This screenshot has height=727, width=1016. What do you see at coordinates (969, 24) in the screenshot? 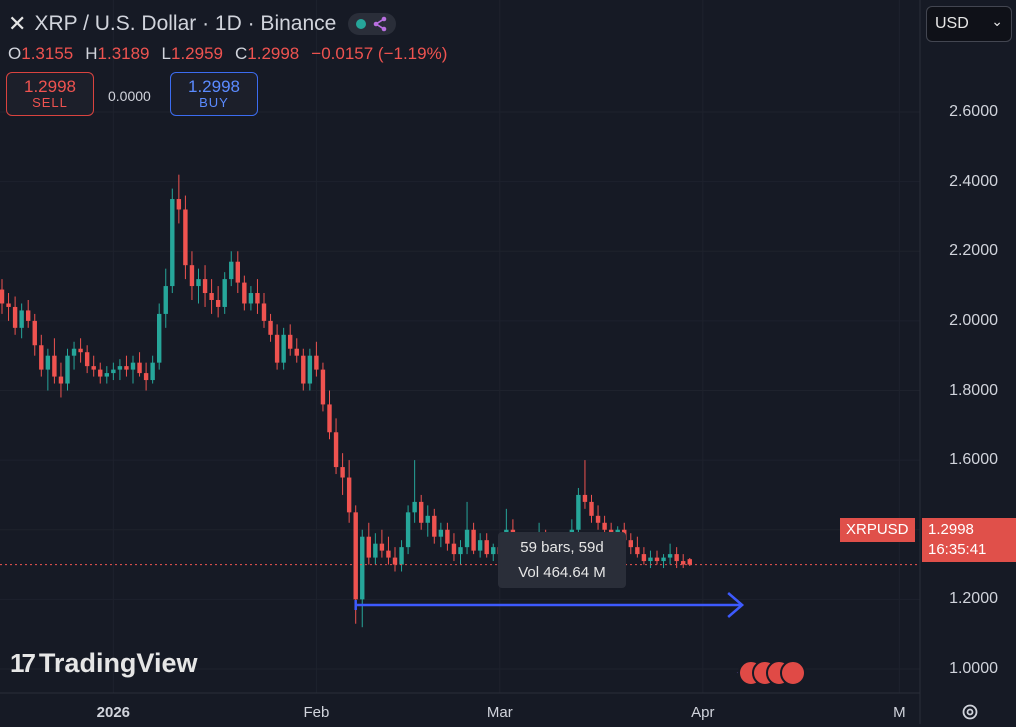
I see `currency-select: USD ⌄` at bounding box center [969, 24].